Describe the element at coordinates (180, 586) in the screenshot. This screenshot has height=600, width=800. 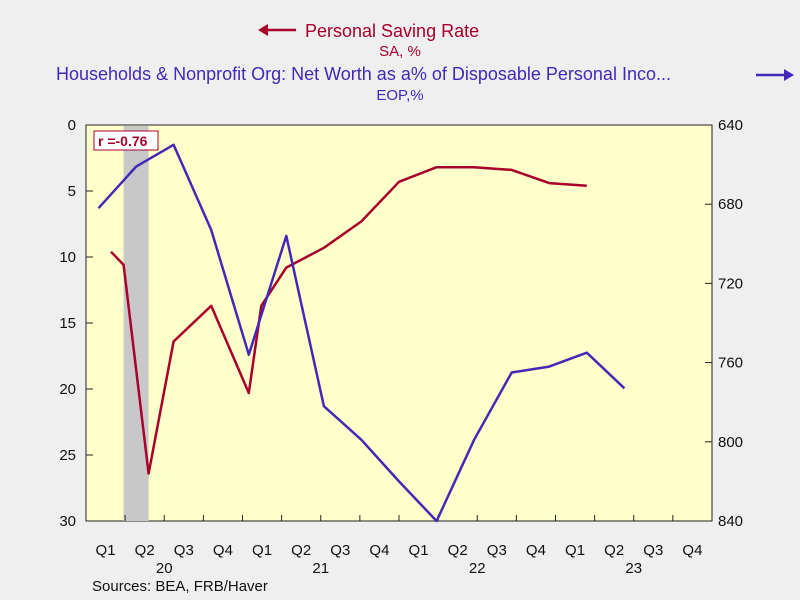
I see `source-note: Sources: BEA, FRB/Haver` at that location.